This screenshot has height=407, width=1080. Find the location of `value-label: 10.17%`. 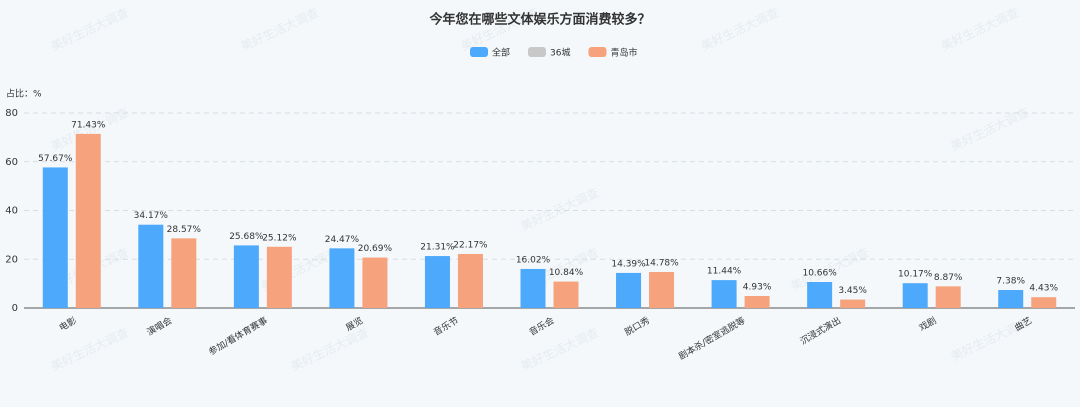

value-label: 10.17% is located at coordinates (915, 275).